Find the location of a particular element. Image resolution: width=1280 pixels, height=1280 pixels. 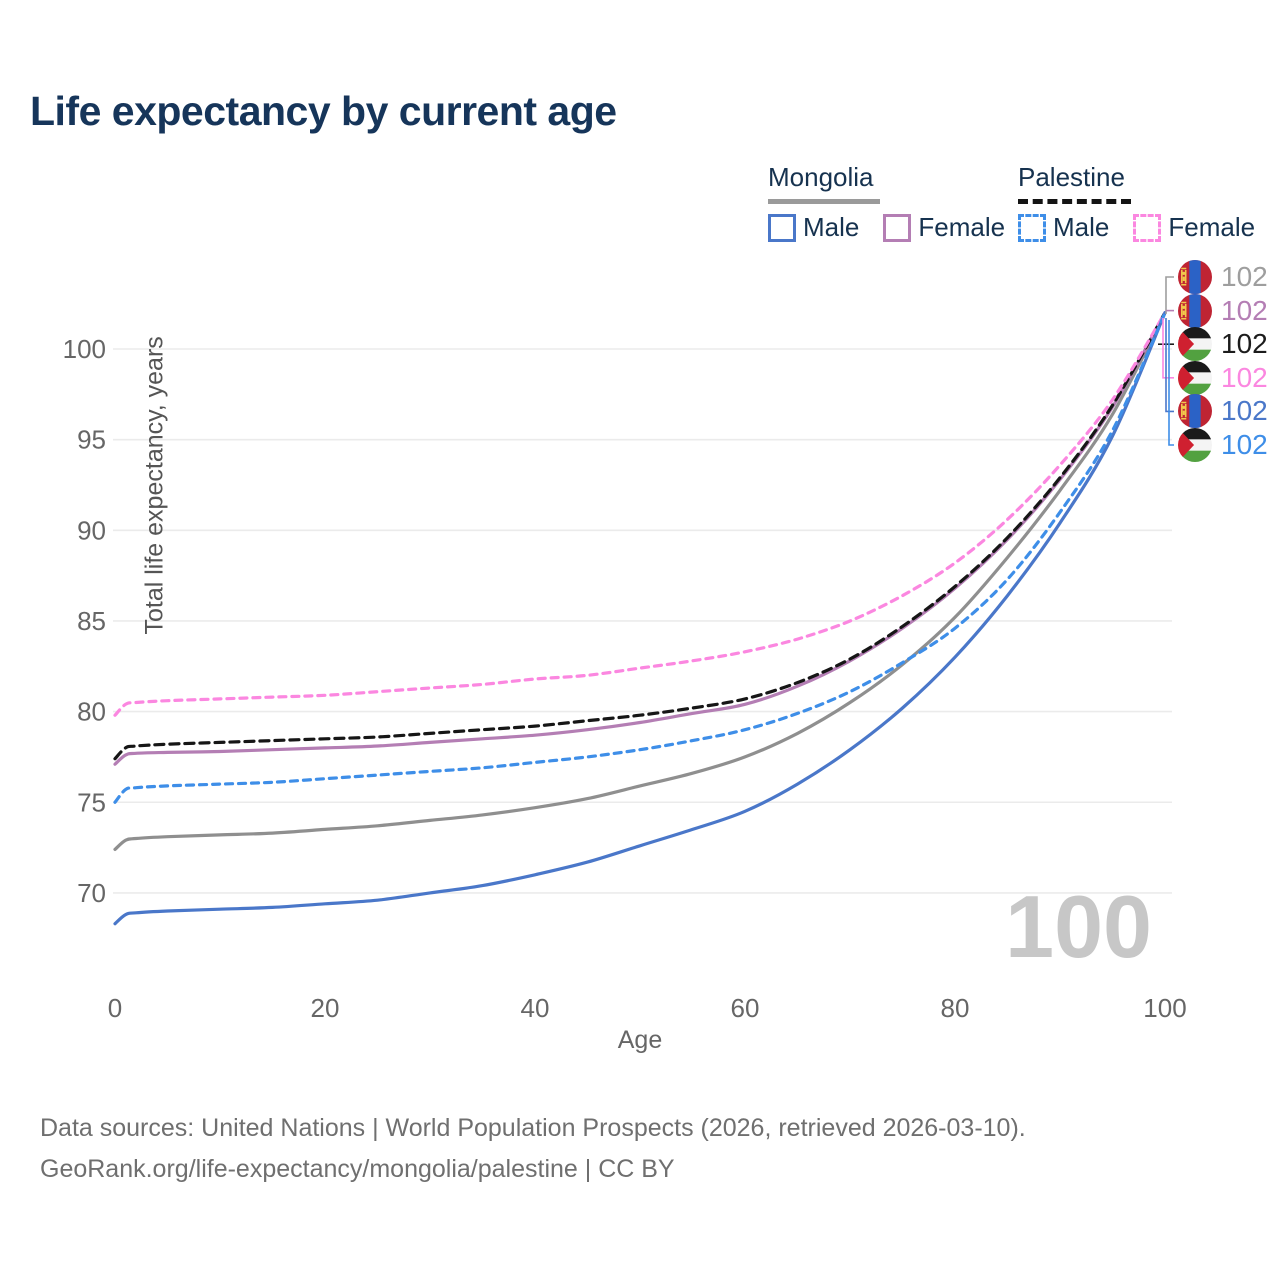

legend-item-palestine-male: Male is located at coordinates (1063, 227).